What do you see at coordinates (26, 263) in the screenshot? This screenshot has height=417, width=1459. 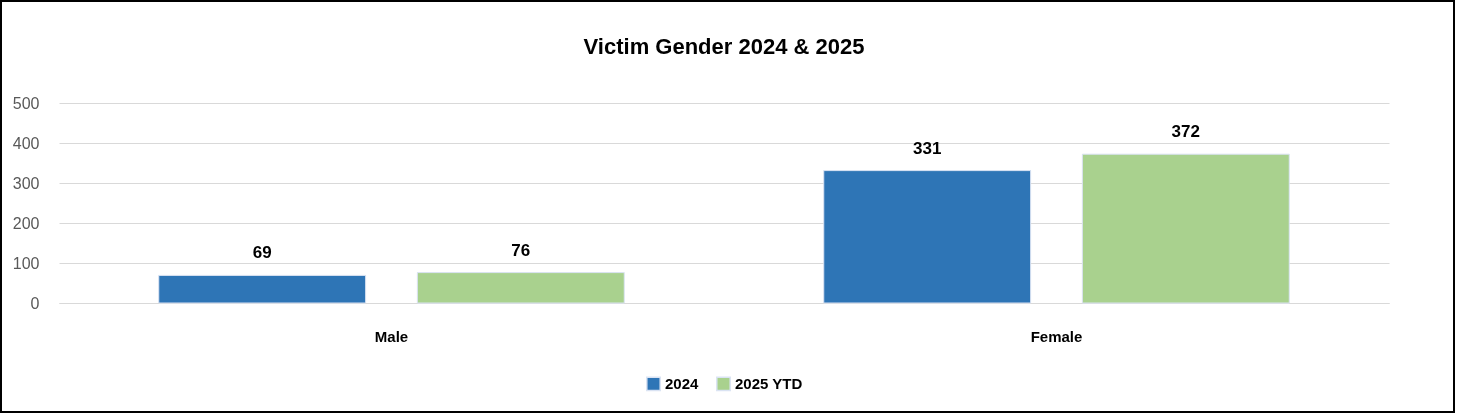 I see `y-tick-label: 100` at bounding box center [26, 263].